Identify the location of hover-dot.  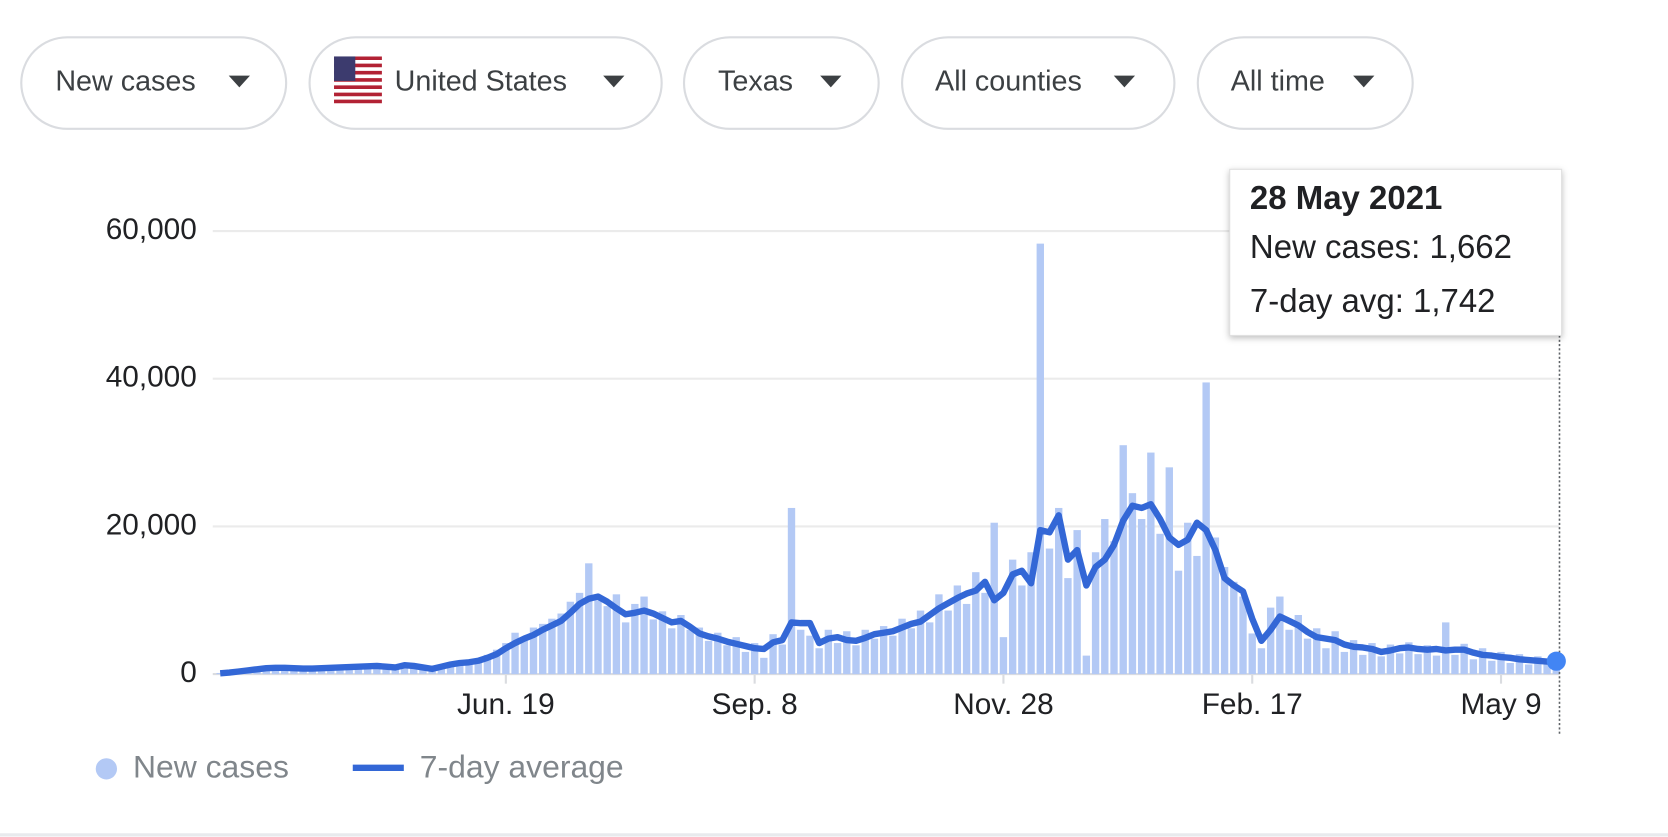
(1556, 661).